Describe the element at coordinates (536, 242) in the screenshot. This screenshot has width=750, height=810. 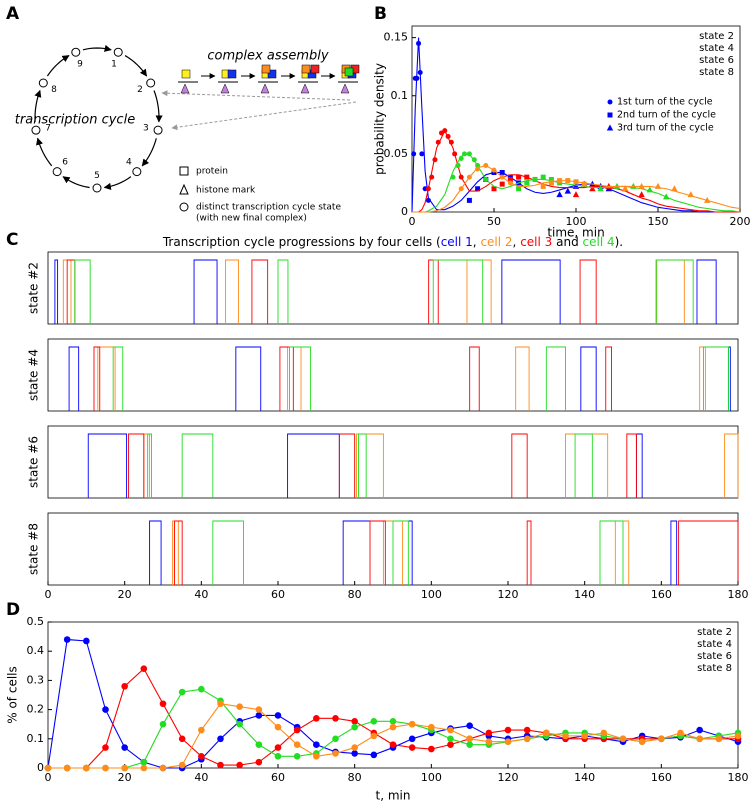
I see `title-cell: cell 3` at that location.